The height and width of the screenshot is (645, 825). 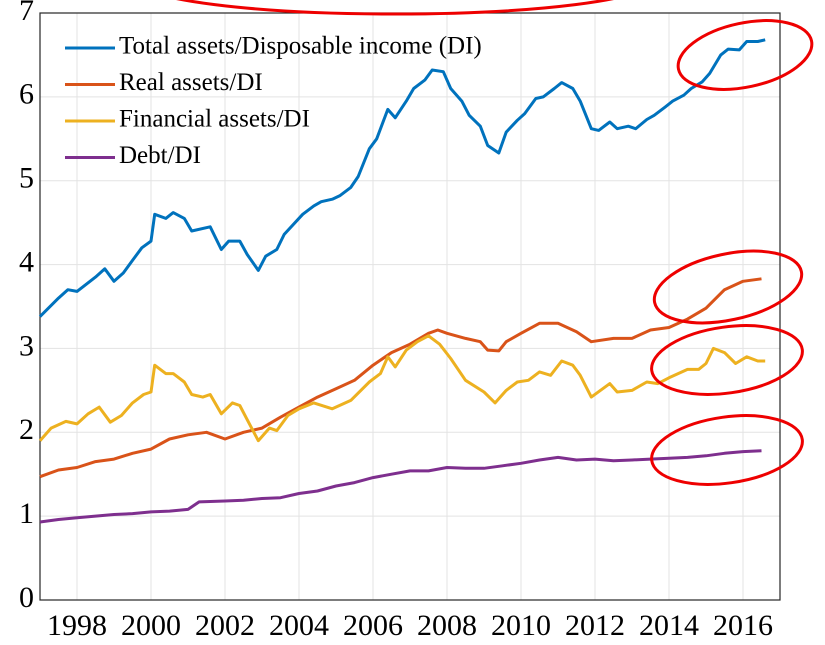 I want to click on x-tick-label: 2004, so click(x=299, y=625).